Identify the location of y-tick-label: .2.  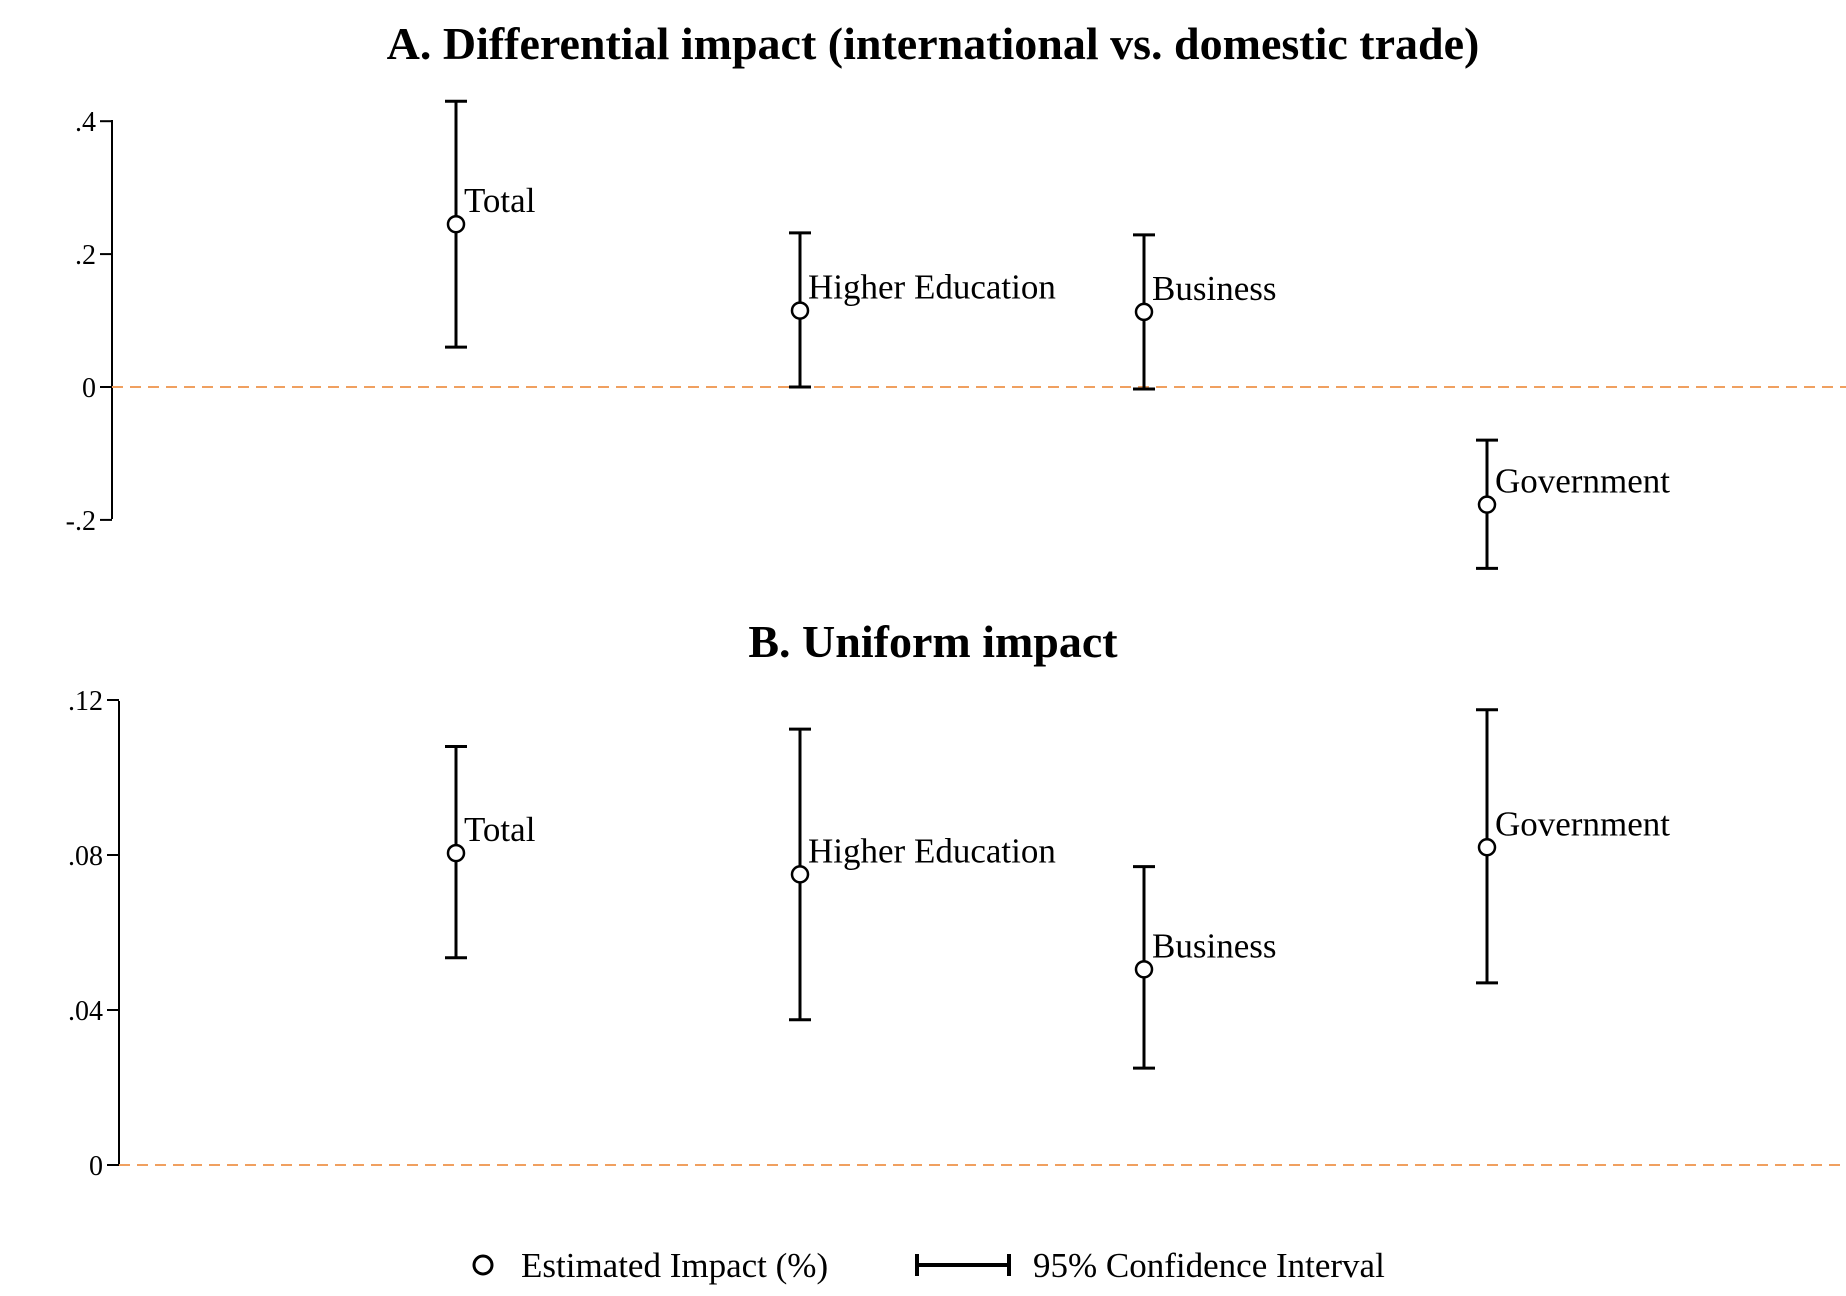
(85, 255).